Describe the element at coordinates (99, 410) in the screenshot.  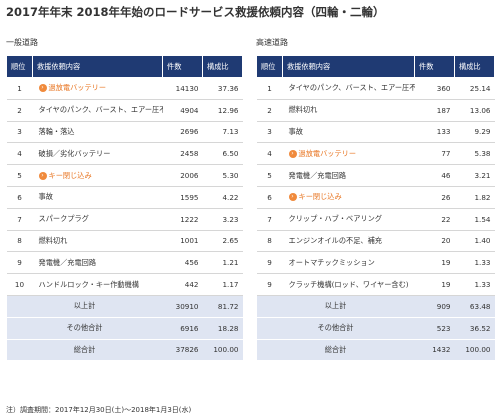
I see `survey-period-note: 注）調査期間：2017年12月30日(土)～2018年1月3日(水)` at that location.